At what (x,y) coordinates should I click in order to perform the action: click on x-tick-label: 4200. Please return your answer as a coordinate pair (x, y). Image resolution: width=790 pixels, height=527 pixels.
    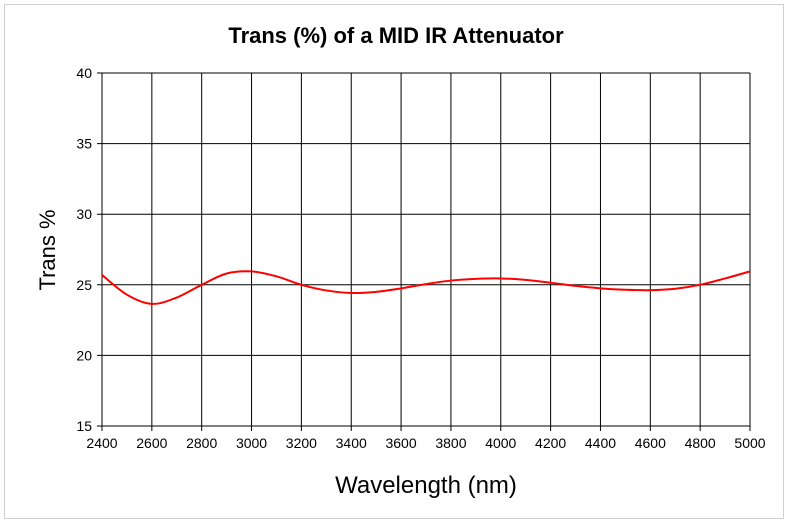
    Looking at the image, I should click on (550, 443).